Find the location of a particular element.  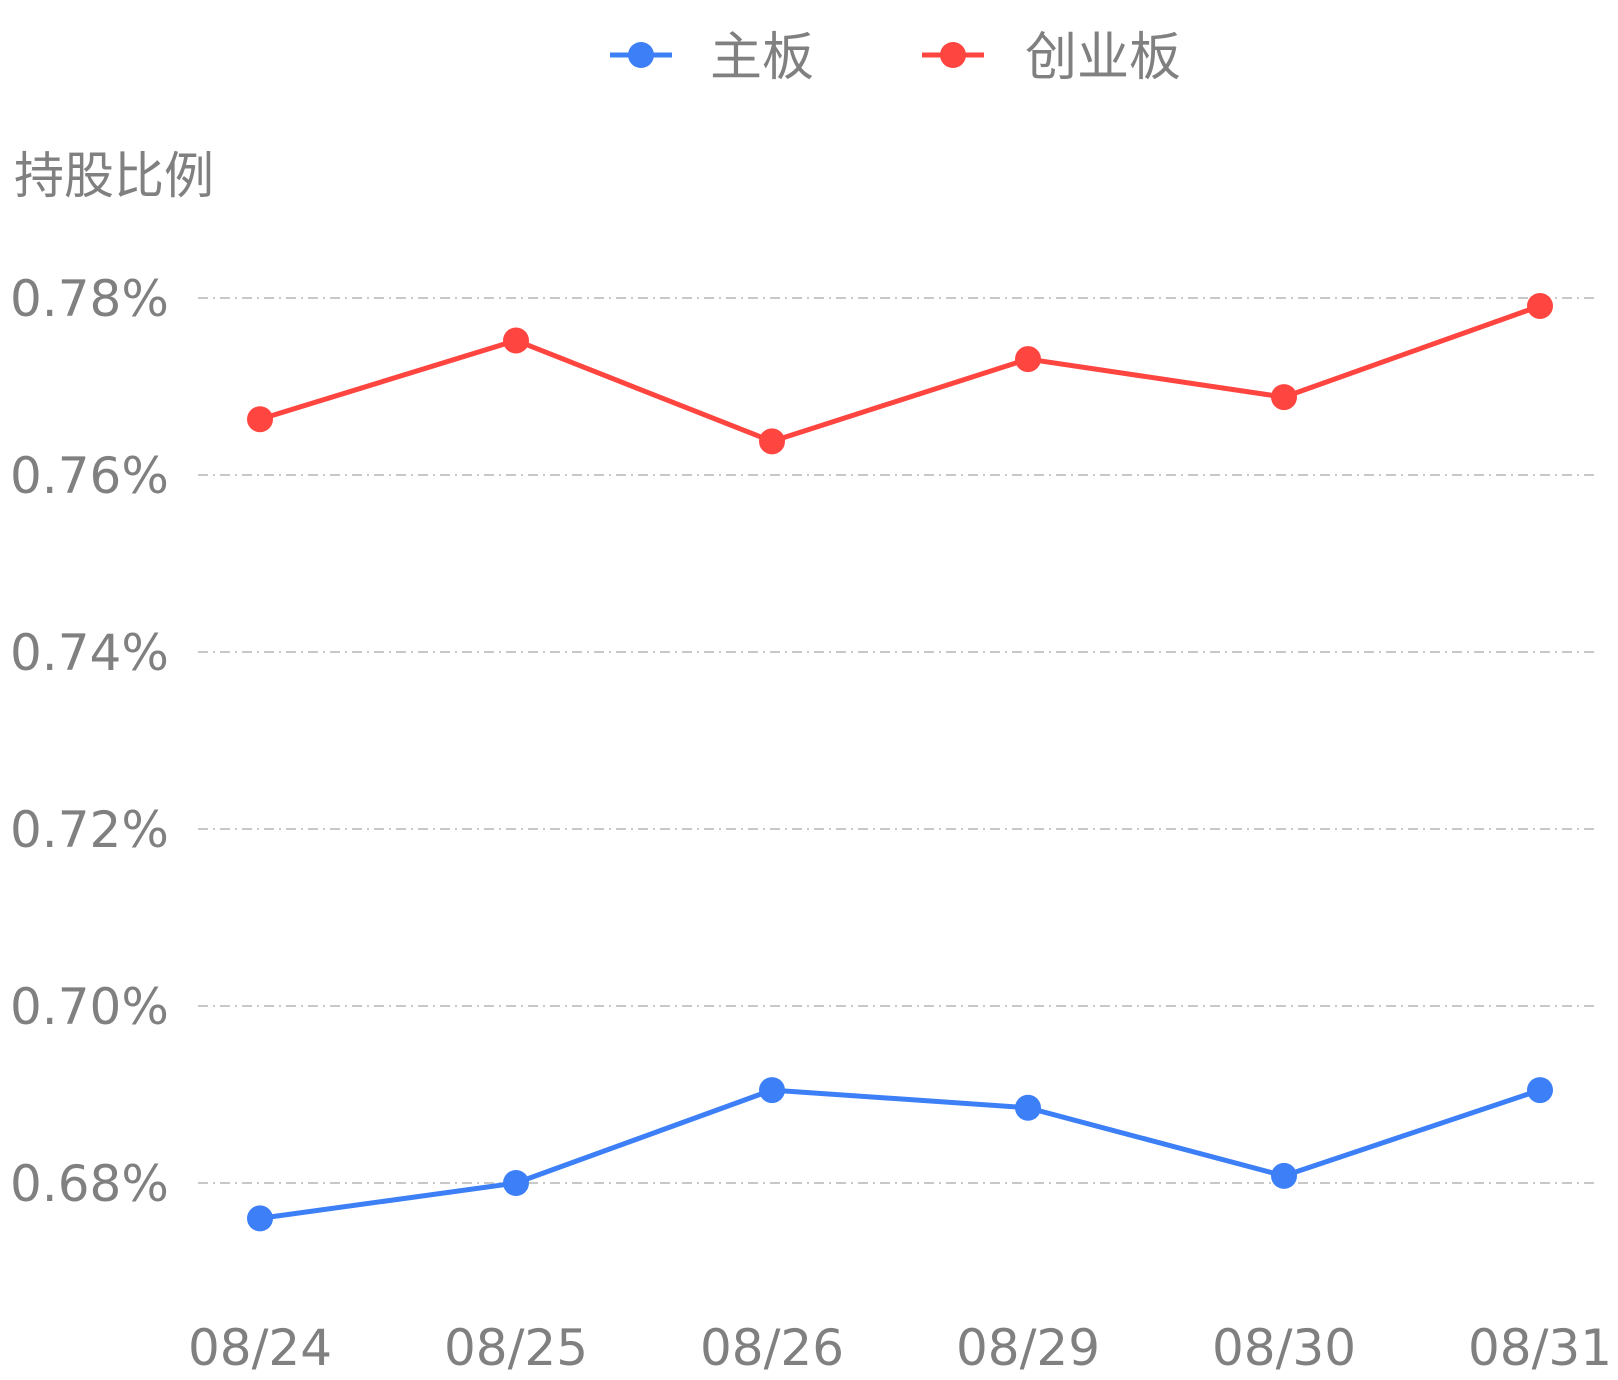

y-tick-label-1: 0.70% is located at coordinates (89, 1007).